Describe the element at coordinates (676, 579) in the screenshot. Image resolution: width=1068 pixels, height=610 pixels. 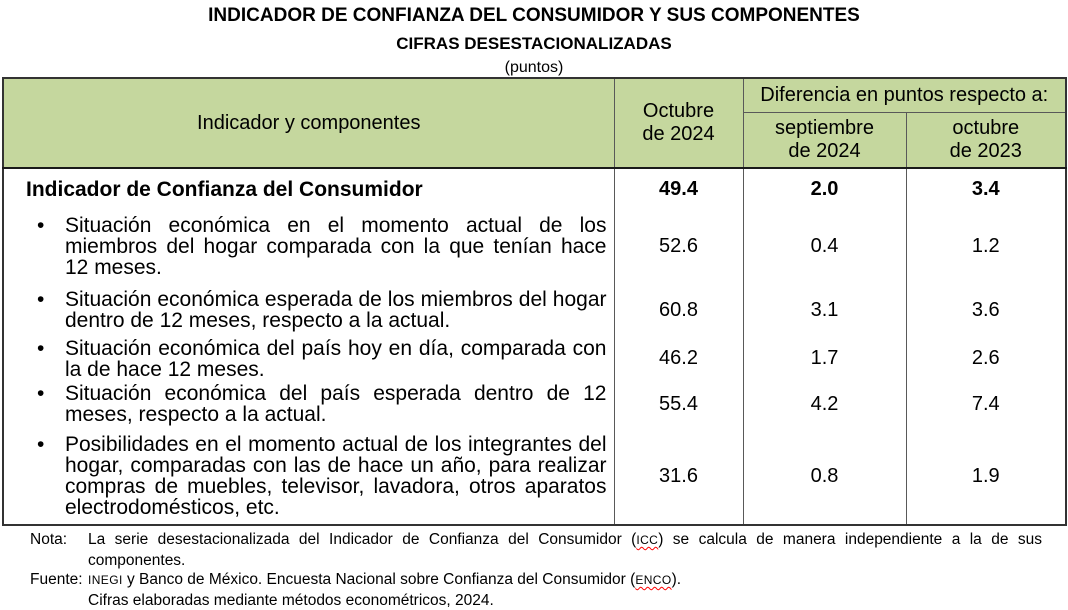
I see `fuente-text: ).` at that location.